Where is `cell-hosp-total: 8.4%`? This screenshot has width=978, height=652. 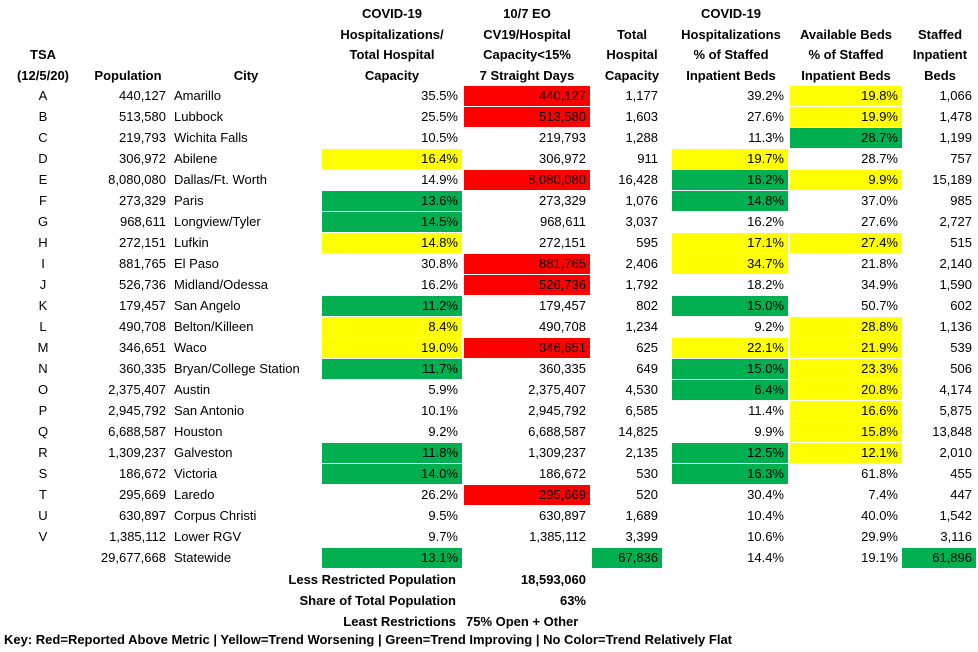
cell-hosp-total: 8.4% is located at coordinates (392, 327).